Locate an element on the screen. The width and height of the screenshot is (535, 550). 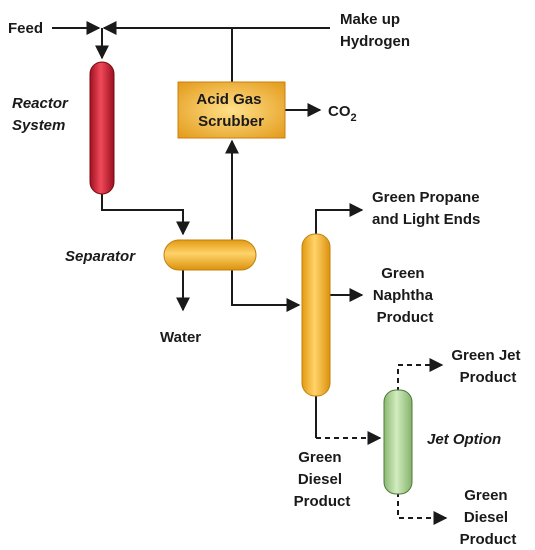
feed-label: Feed is located at coordinates (25, 28).